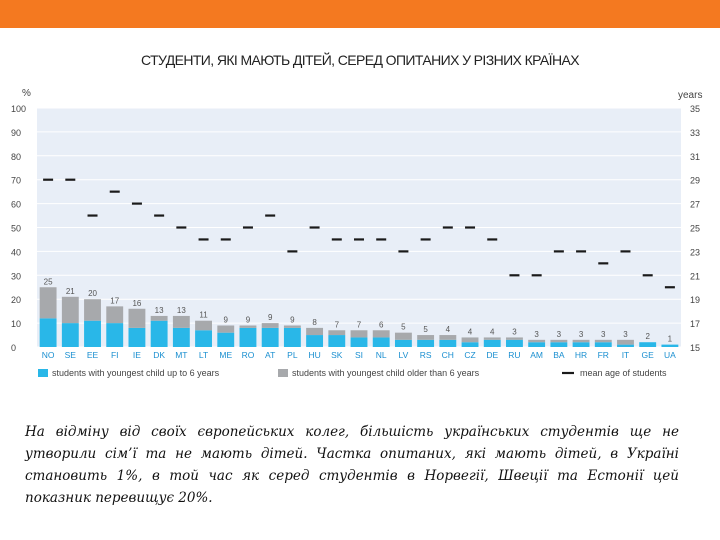 This screenshot has width=720, height=540. I want to click on category-label: IT, so click(626, 355).